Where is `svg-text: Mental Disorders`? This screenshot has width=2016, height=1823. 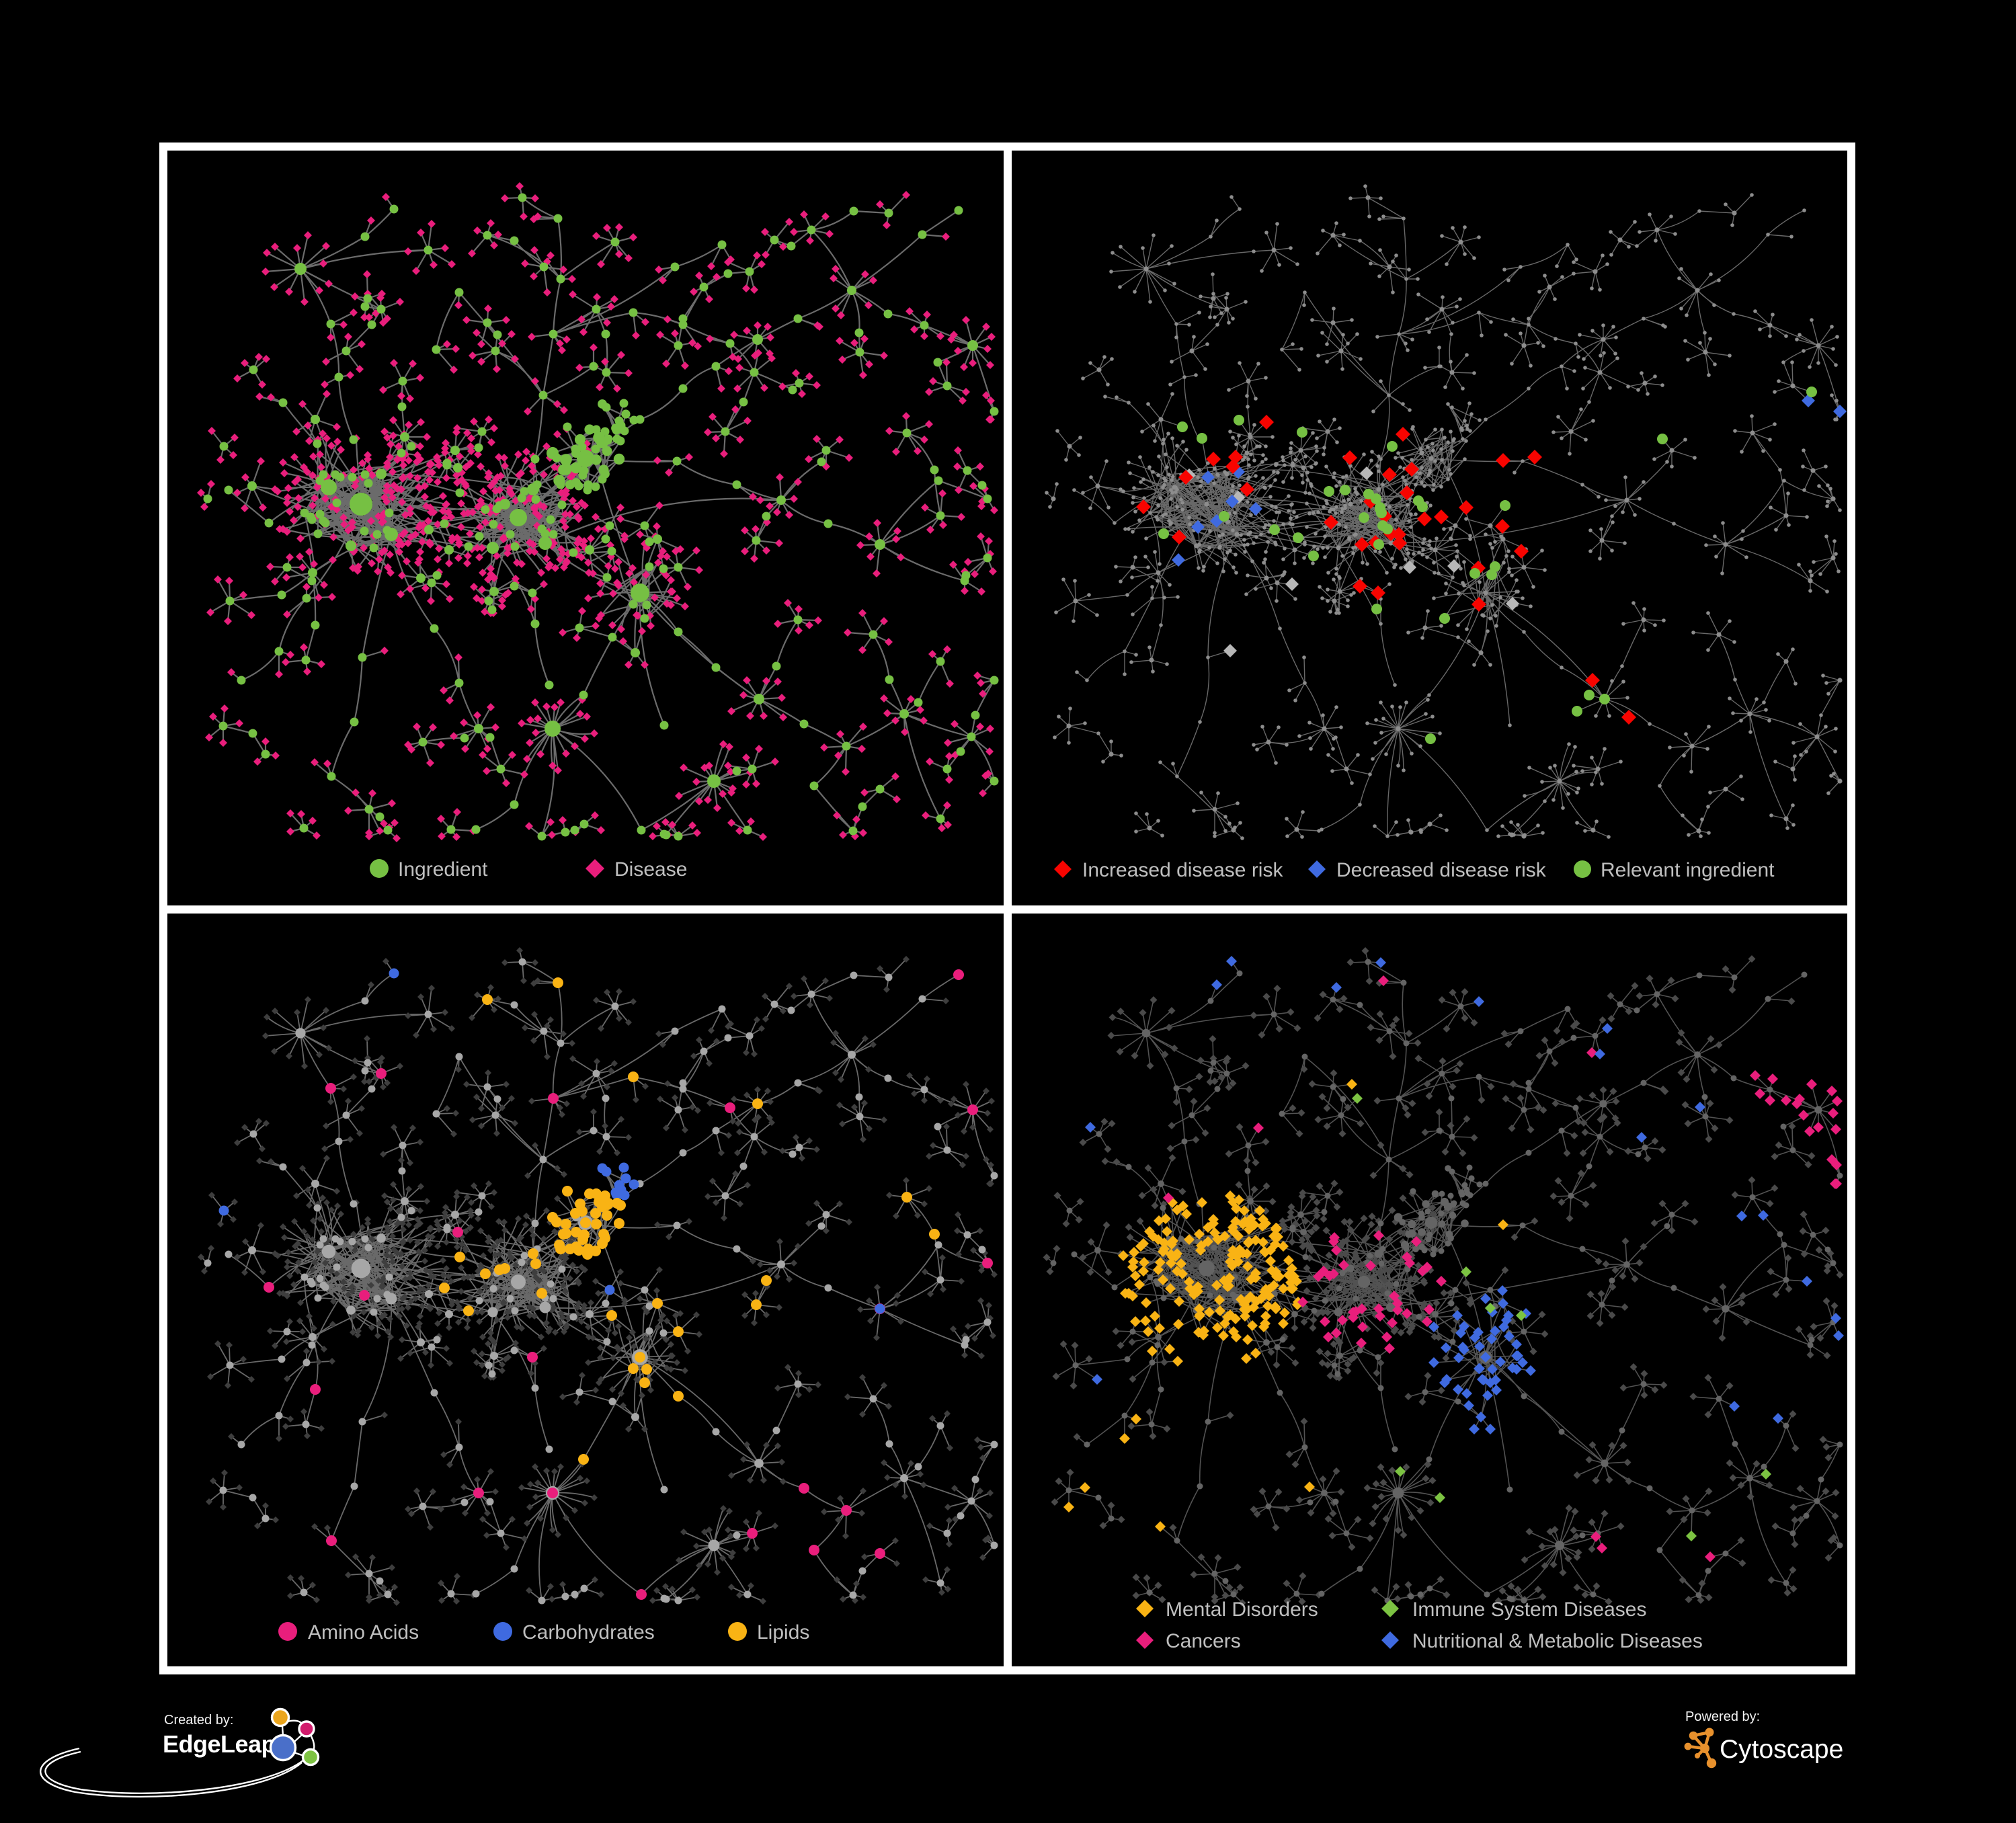
svg-text: Mental Disorders is located at coordinates (1242, 1610).